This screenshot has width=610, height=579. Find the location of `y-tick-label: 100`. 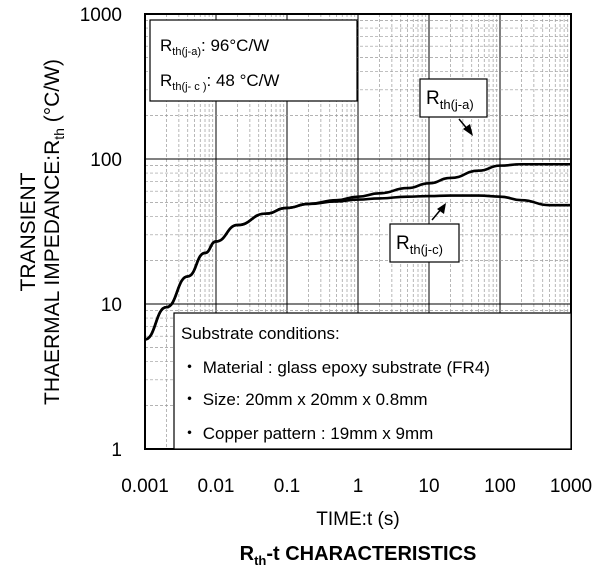

y-tick-label: 100 is located at coordinates (106, 160).